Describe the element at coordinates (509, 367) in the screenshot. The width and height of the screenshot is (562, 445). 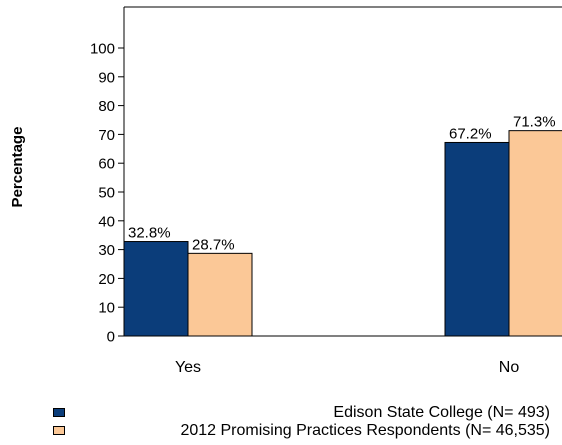
I see `x-tick-label-no: No` at that location.